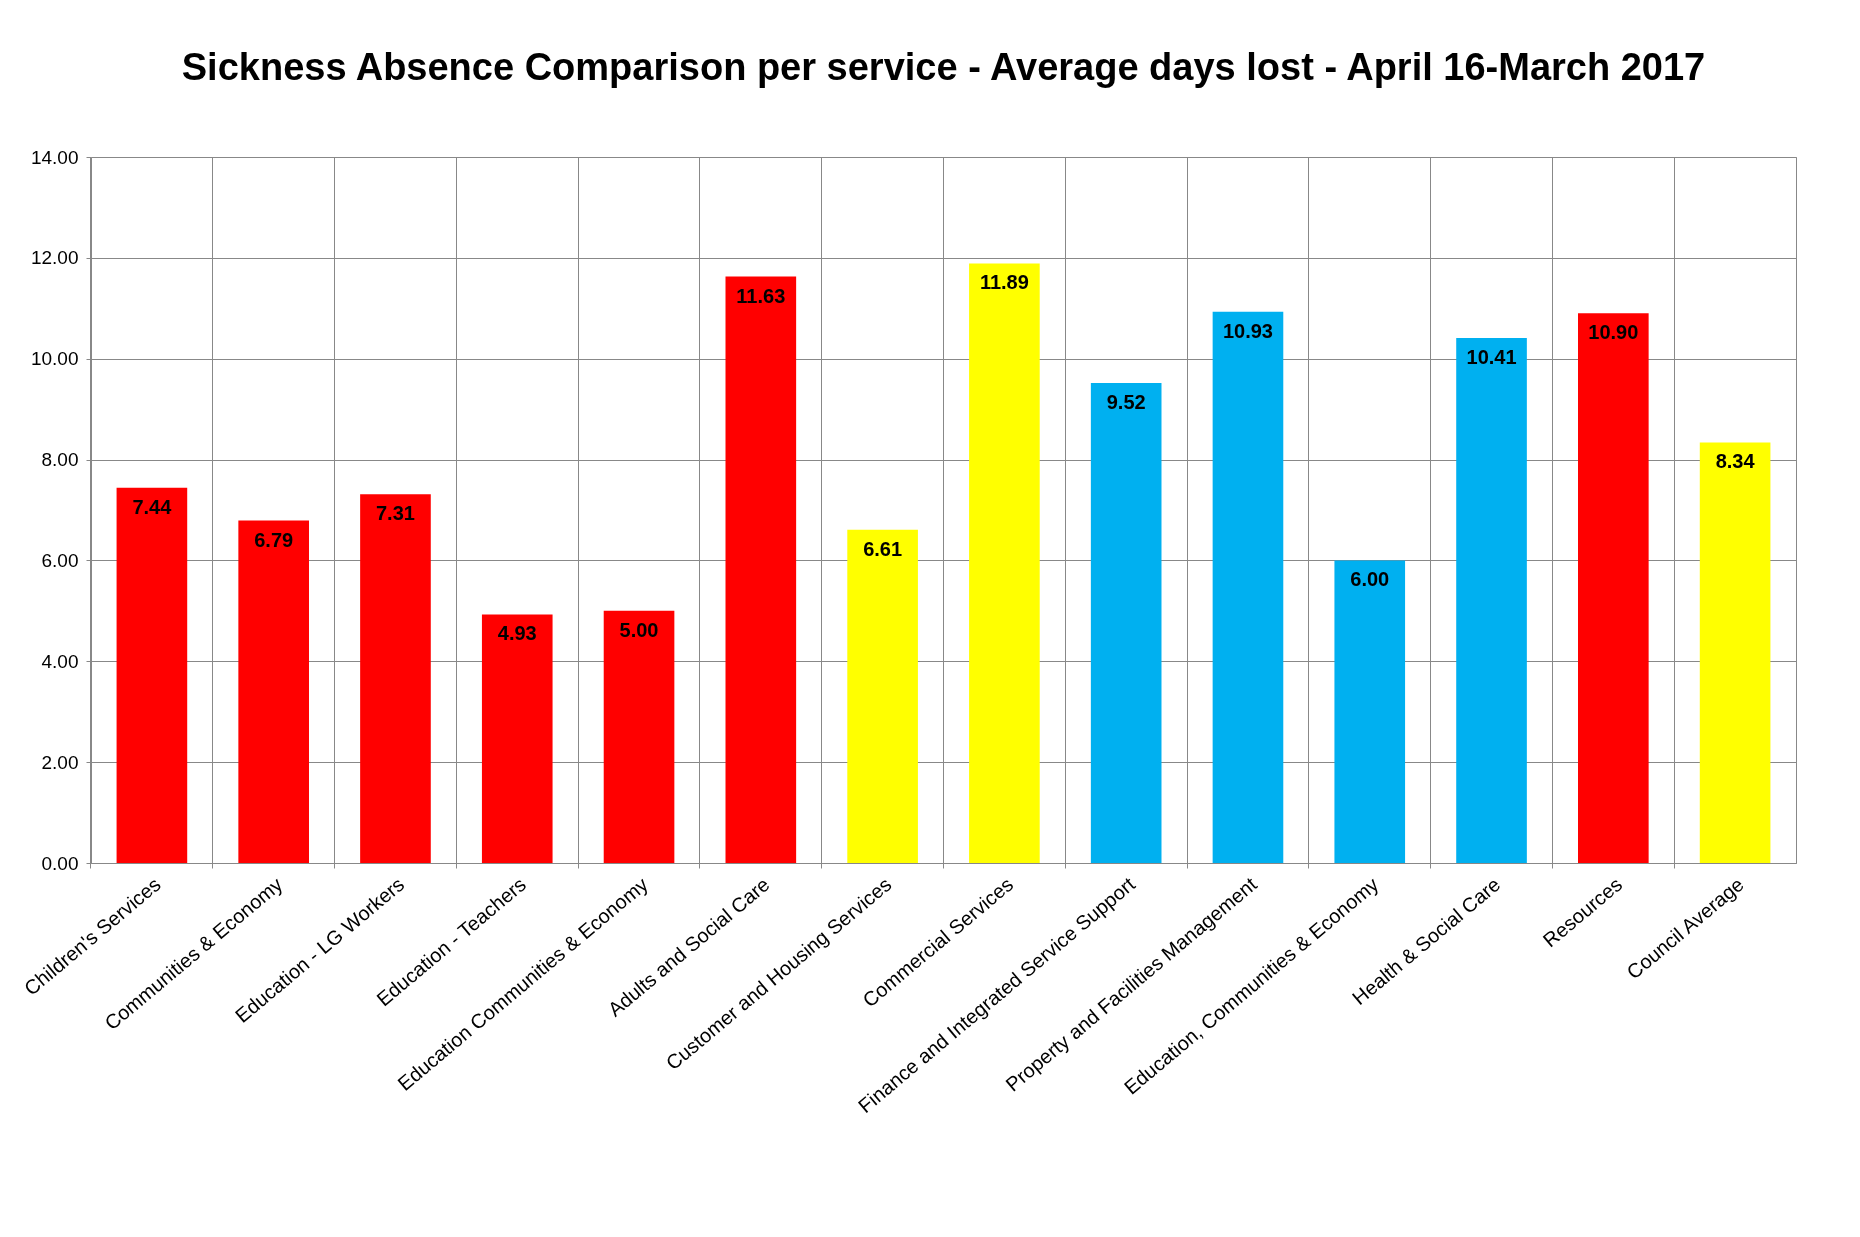  What do you see at coordinates (639, 629) in the screenshot?
I see `data-label: 5.00` at bounding box center [639, 629].